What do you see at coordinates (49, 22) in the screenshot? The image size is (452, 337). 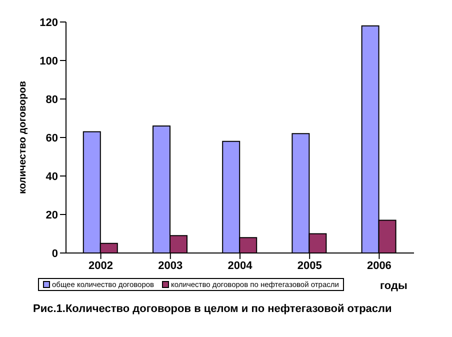 I see `y-tick-label: 120` at bounding box center [49, 22].